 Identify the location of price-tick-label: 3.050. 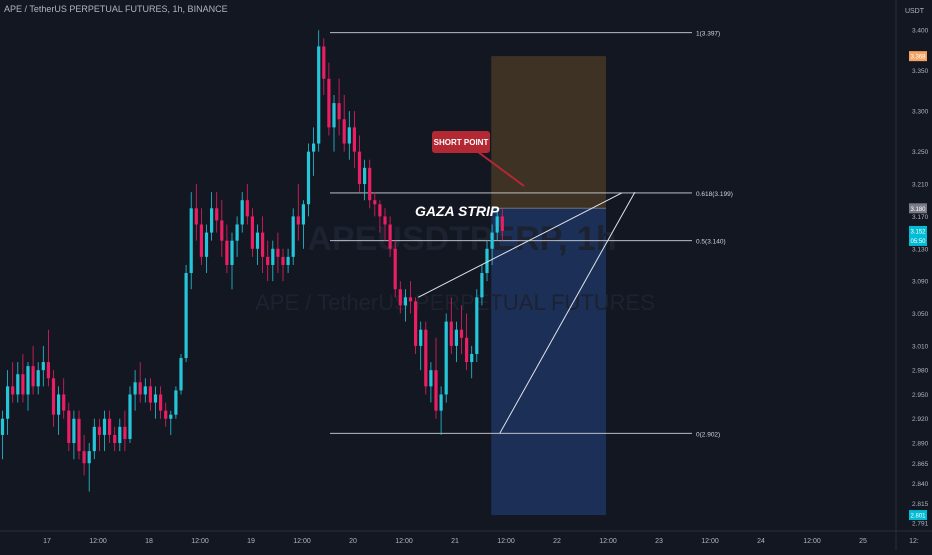
(920, 314).